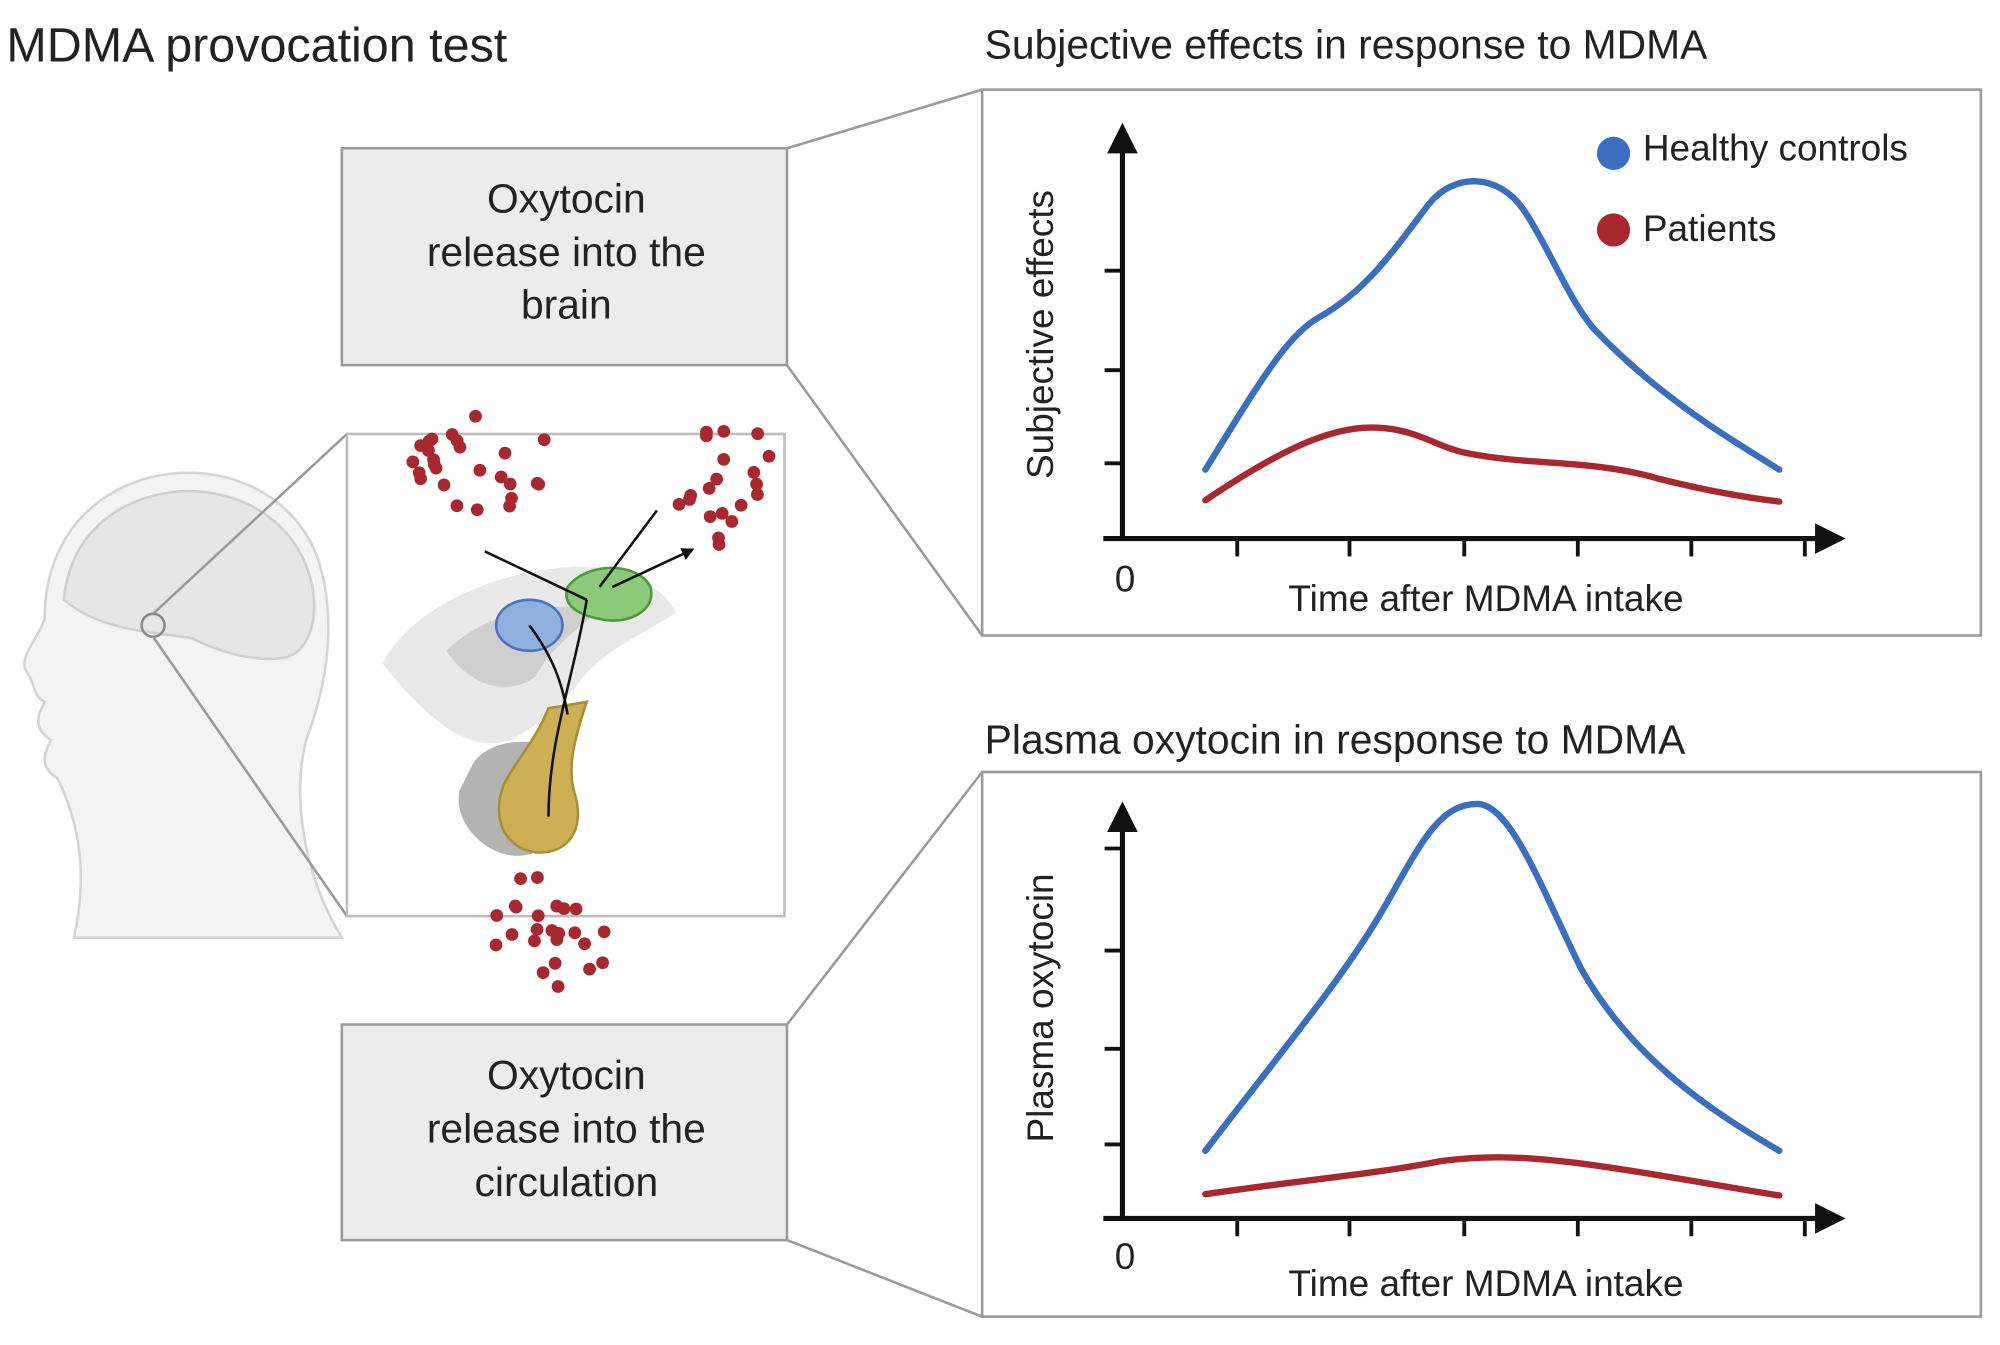 This screenshot has width=2000, height=1345. I want to click on y-axis-label: Subjective effects, so click(1040, 334).